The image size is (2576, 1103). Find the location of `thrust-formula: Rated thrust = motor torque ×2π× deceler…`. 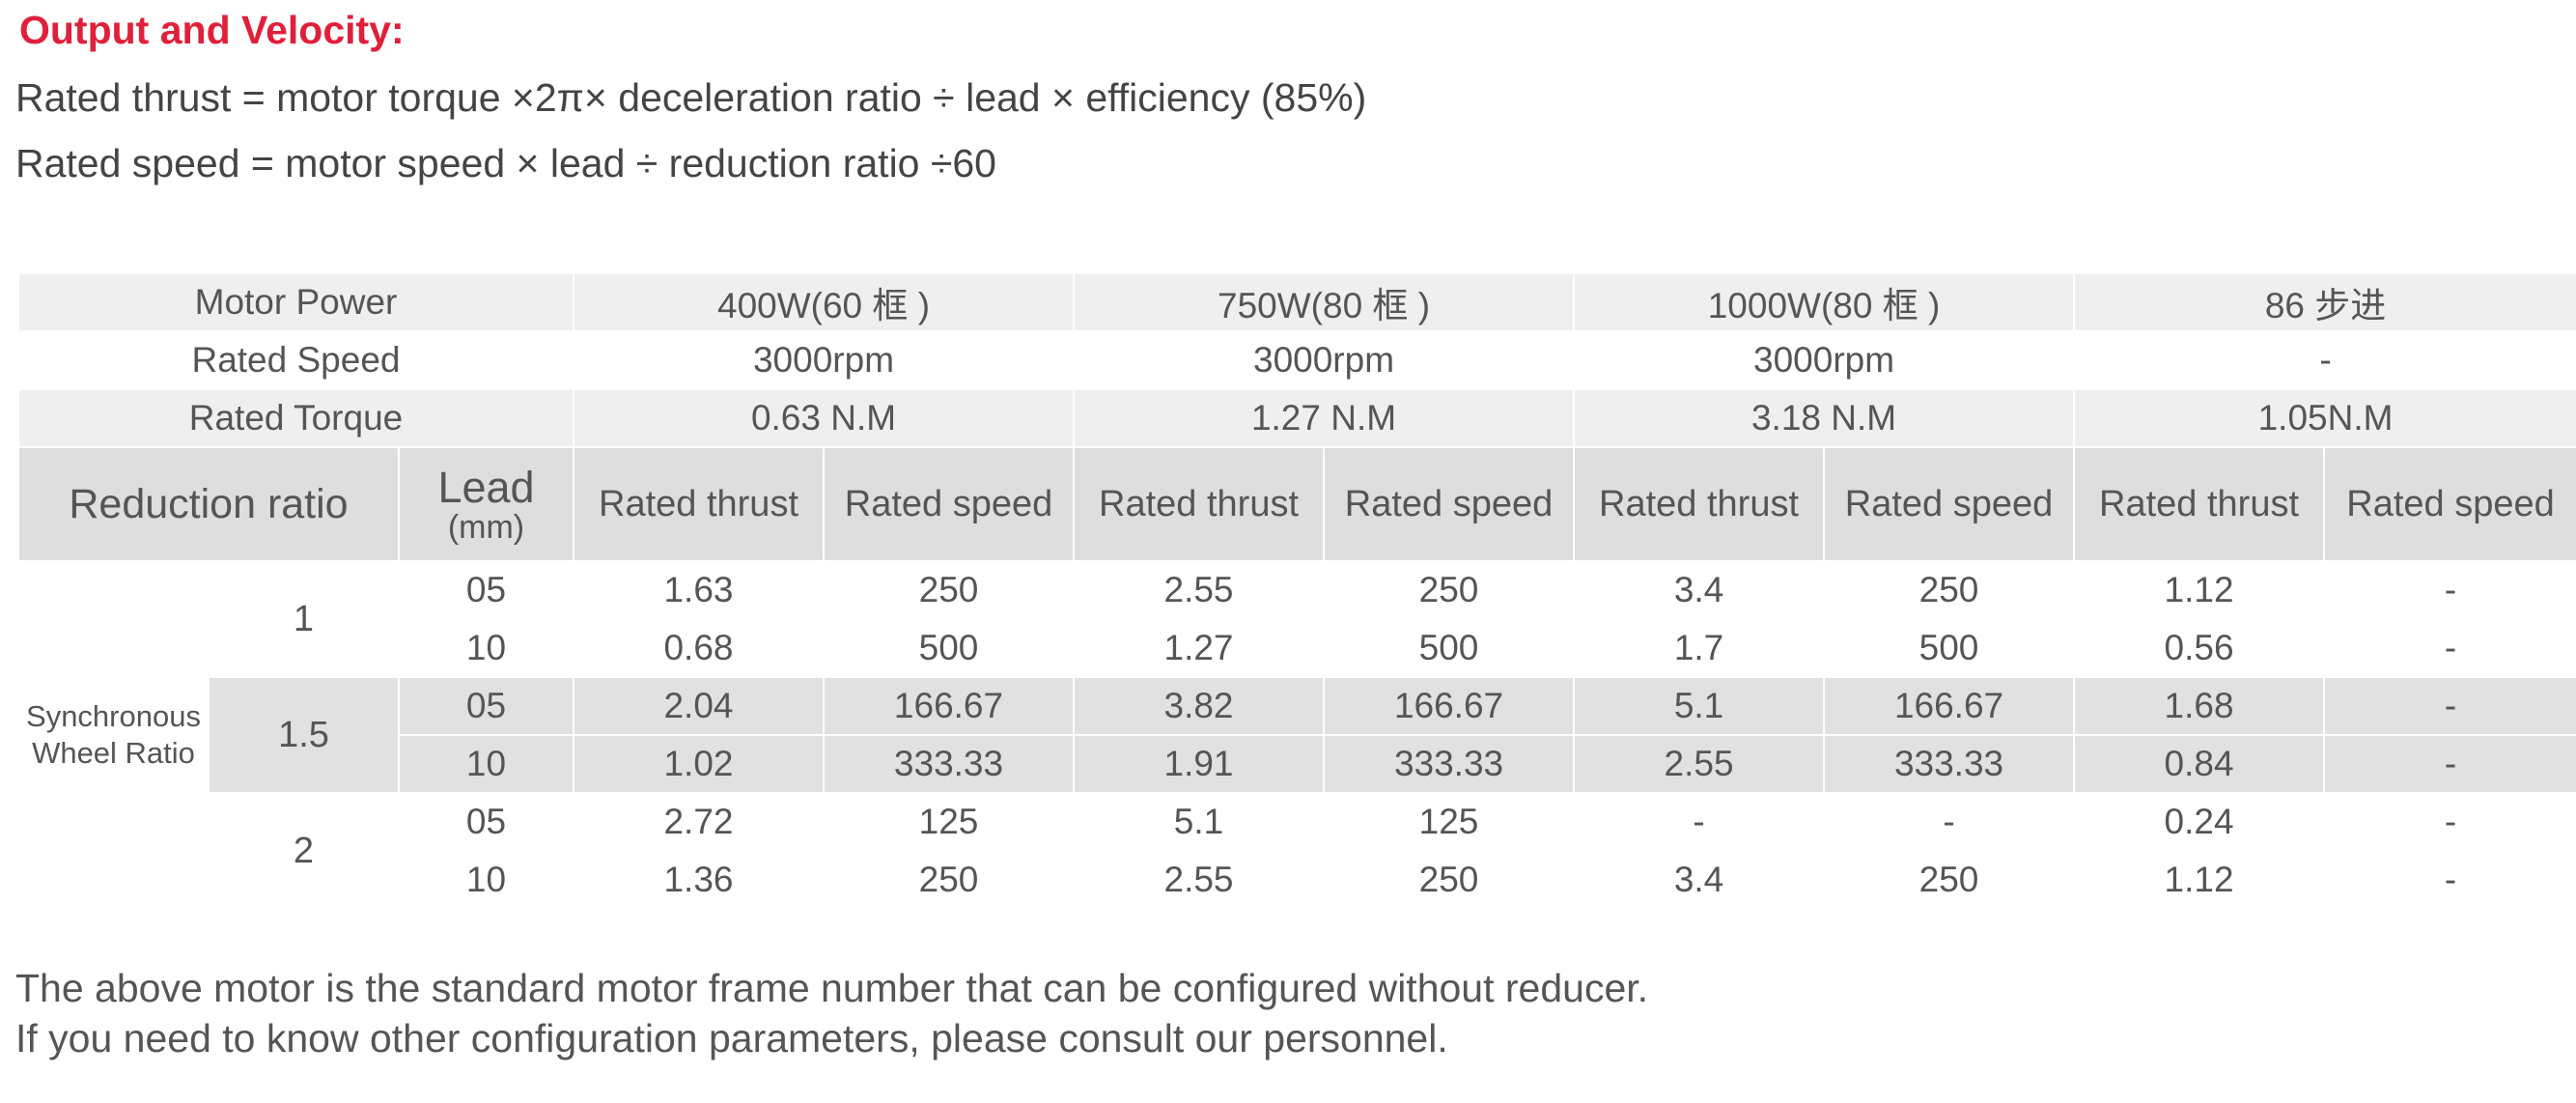

thrust-formula: Rated thrust = motor torque ×2π× deceler… is located at coordinates (691, 97).